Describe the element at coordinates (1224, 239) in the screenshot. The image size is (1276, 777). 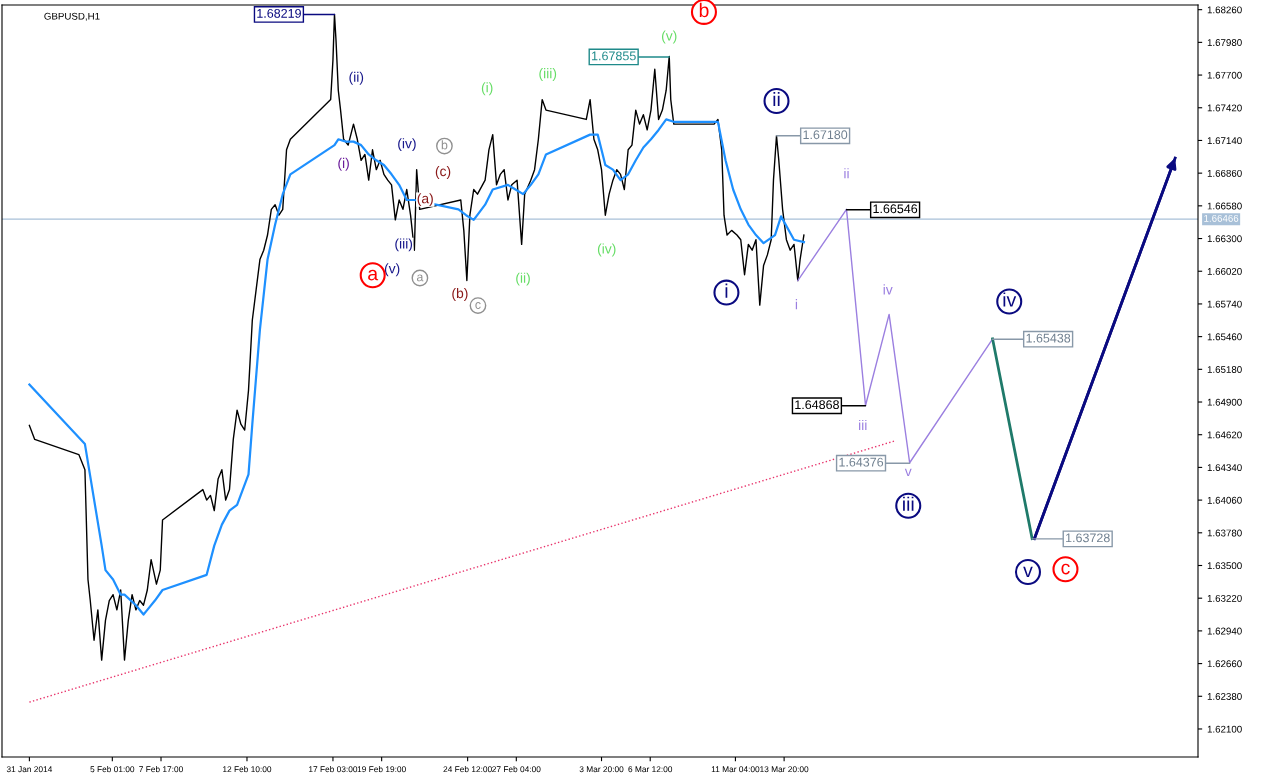
I see `y-tick-label: 1.66300` at that location.